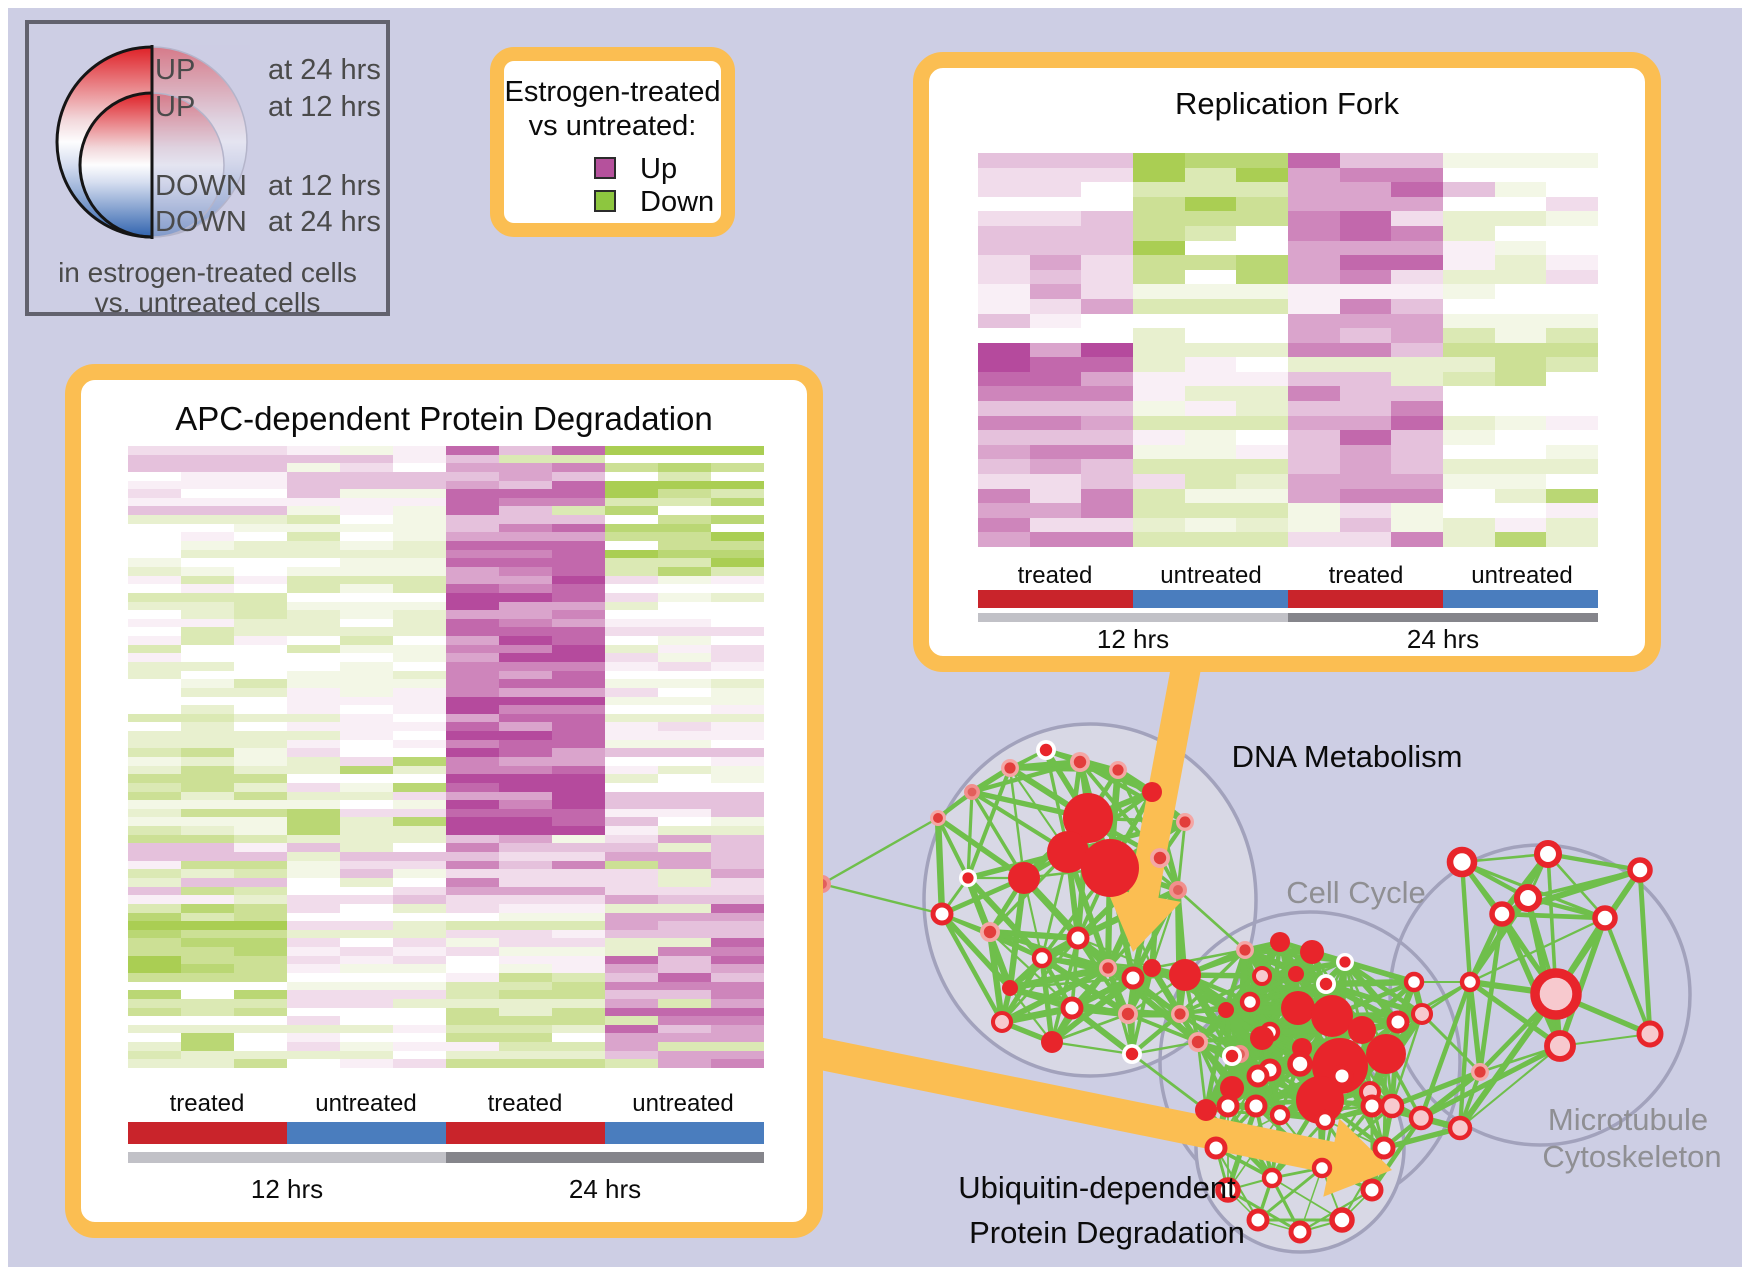 The height and width of the screenshot is (1279, 1750). I want to click on gene-node-ringP, so click(1421, 1118).